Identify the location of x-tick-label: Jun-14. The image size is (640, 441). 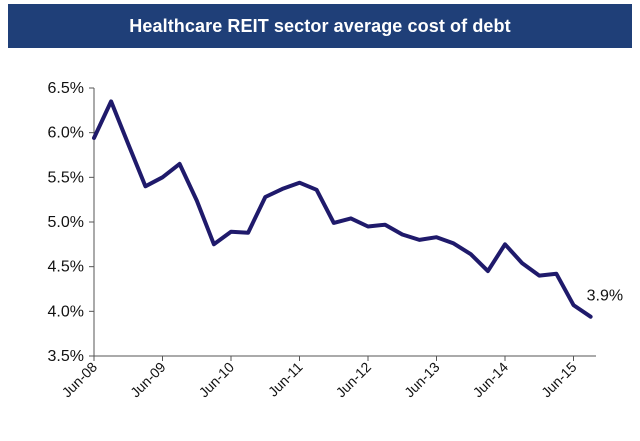
(491, 380).